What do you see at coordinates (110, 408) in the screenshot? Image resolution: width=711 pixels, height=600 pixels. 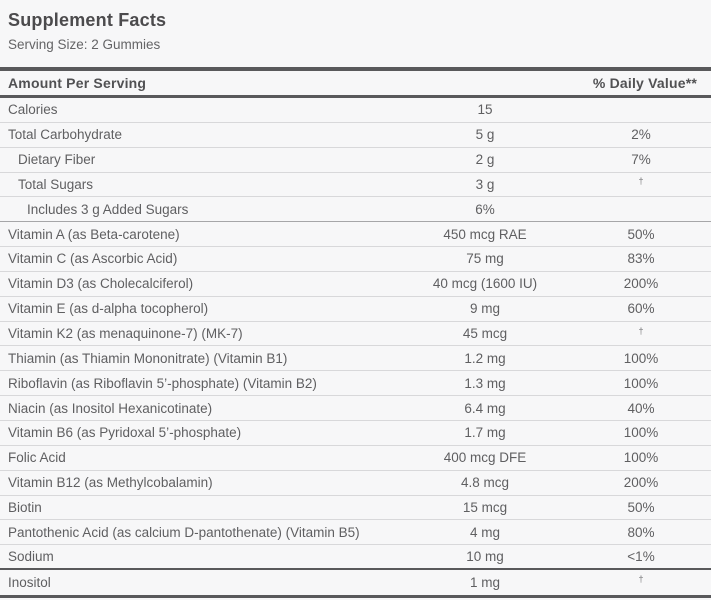 I see `nutrient-name: Niacin (as Inositol Hexanicotinate)` at bounding box center [110, 408].